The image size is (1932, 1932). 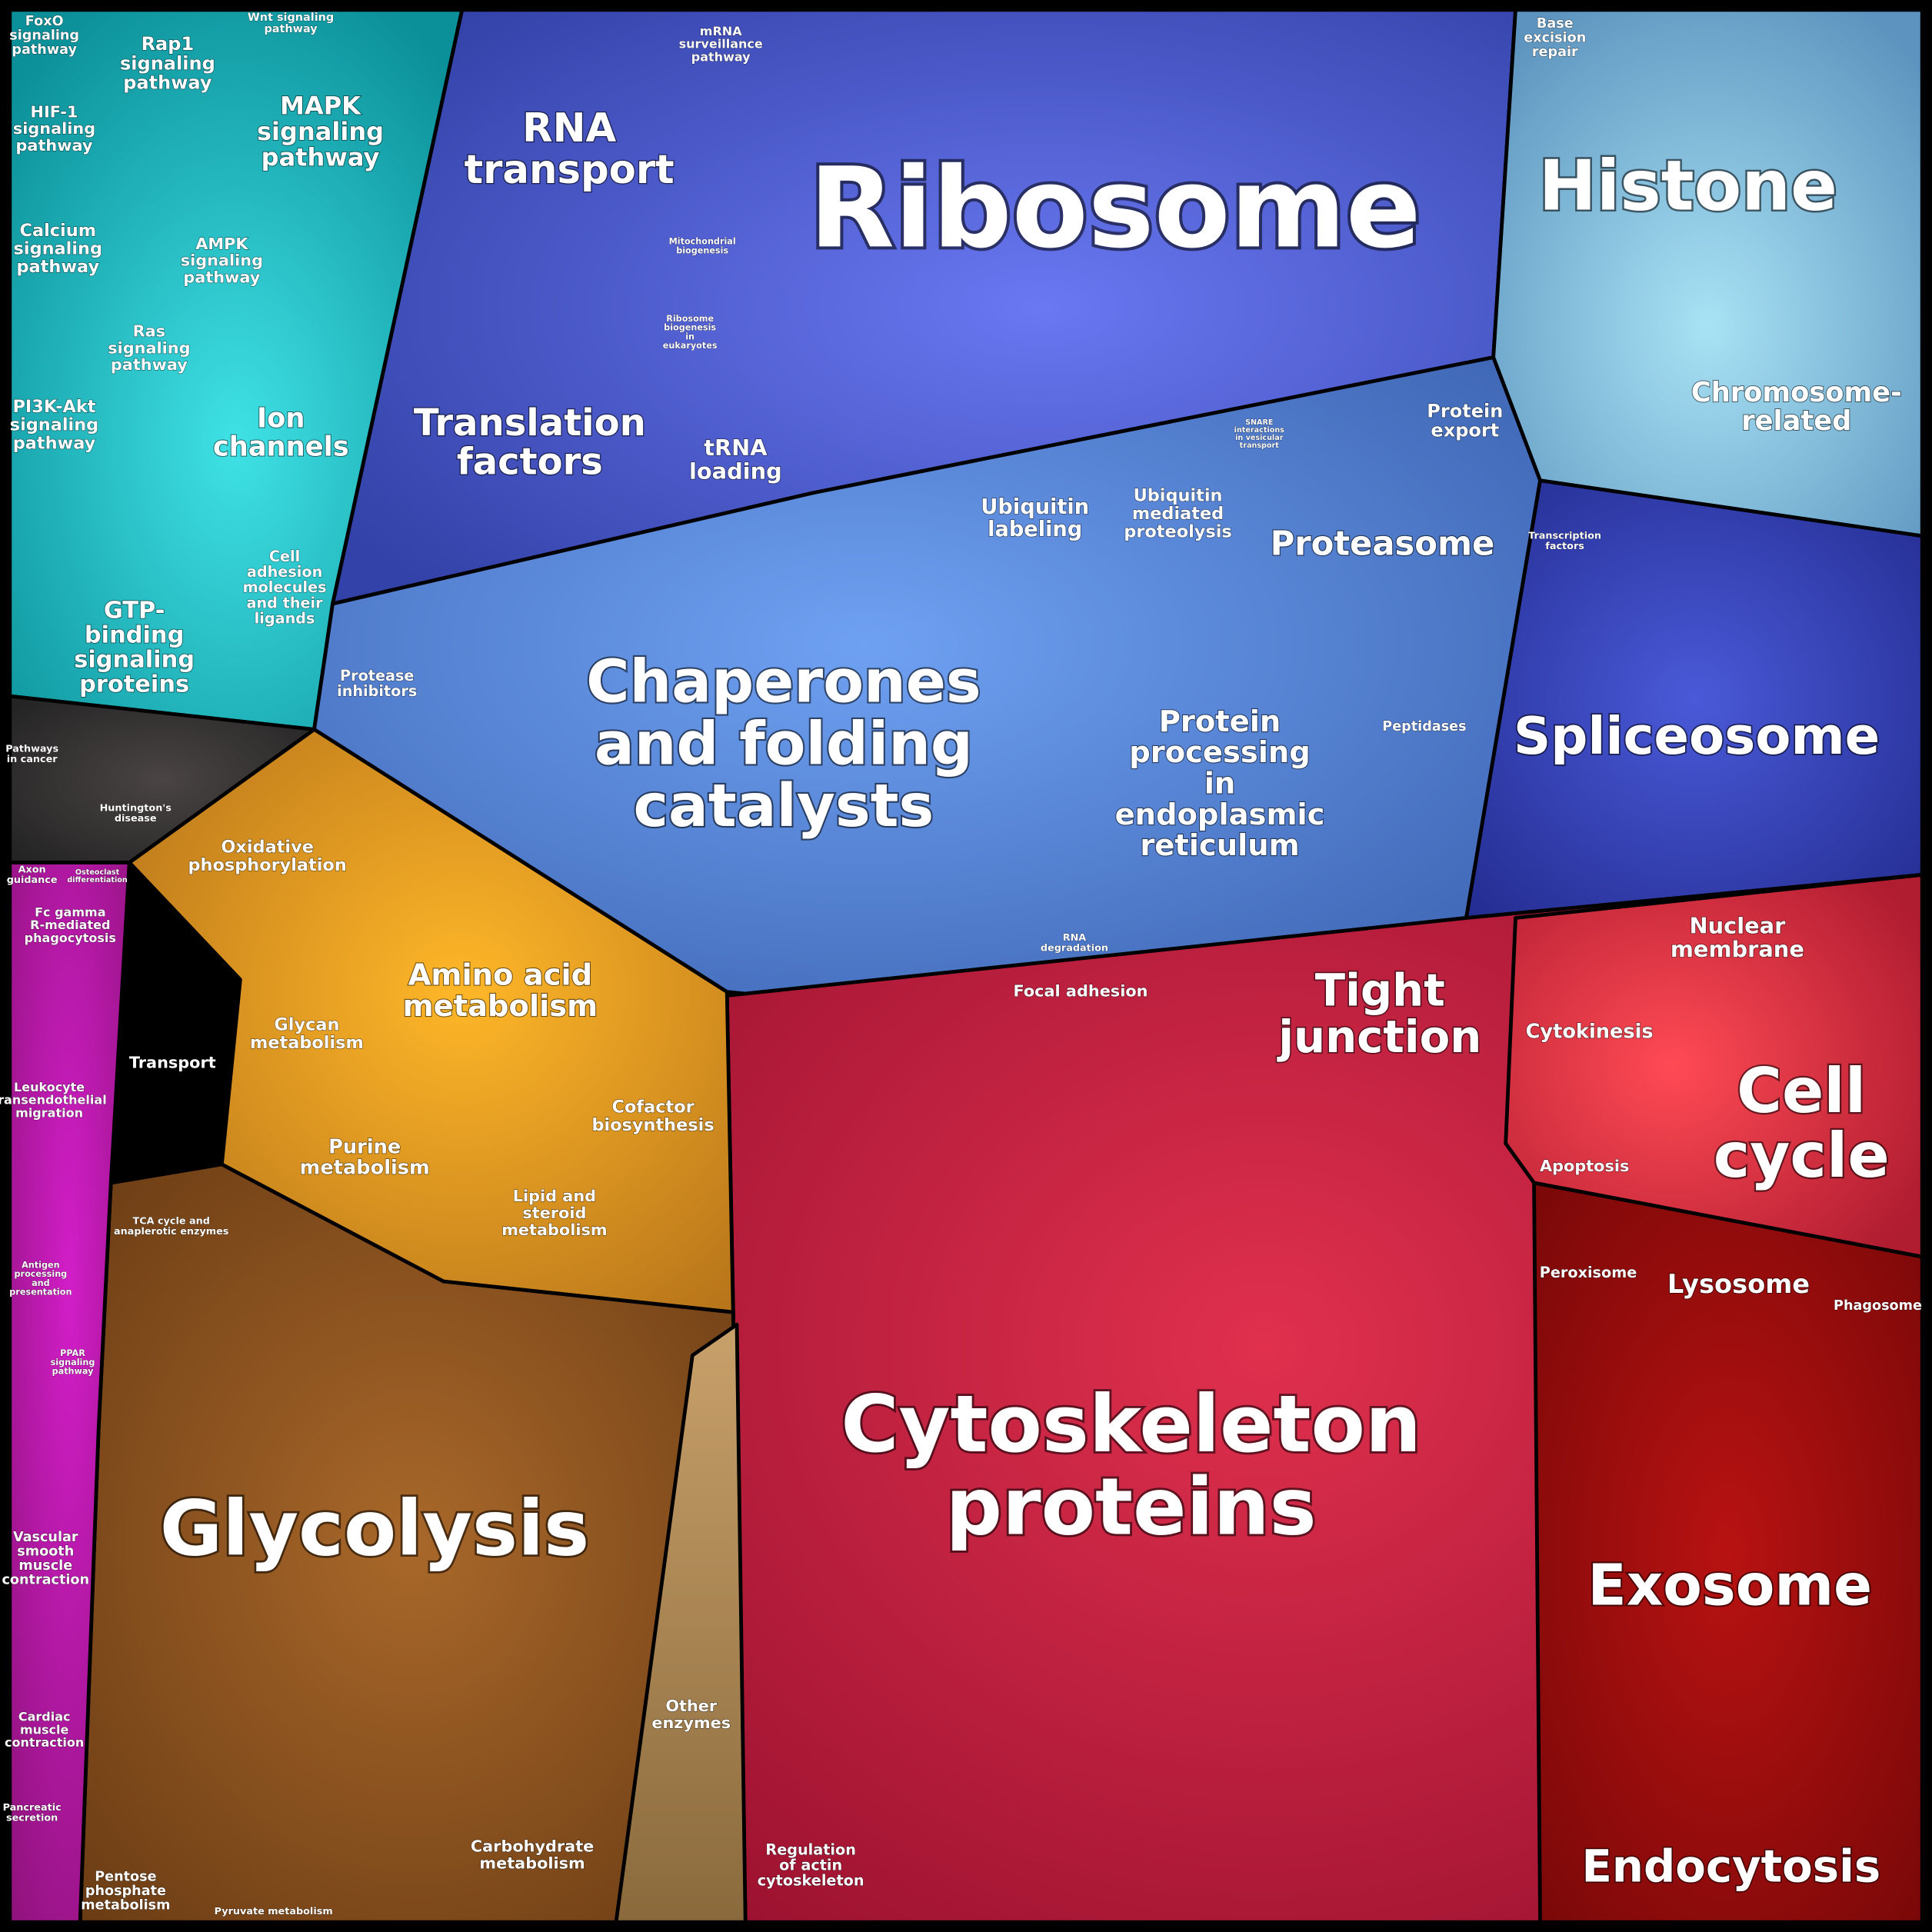 What do you see at coordinates (532, 1846) in the screenshot?
I see `label-line: Carbohydrate` at bounding box center [532, 1846].